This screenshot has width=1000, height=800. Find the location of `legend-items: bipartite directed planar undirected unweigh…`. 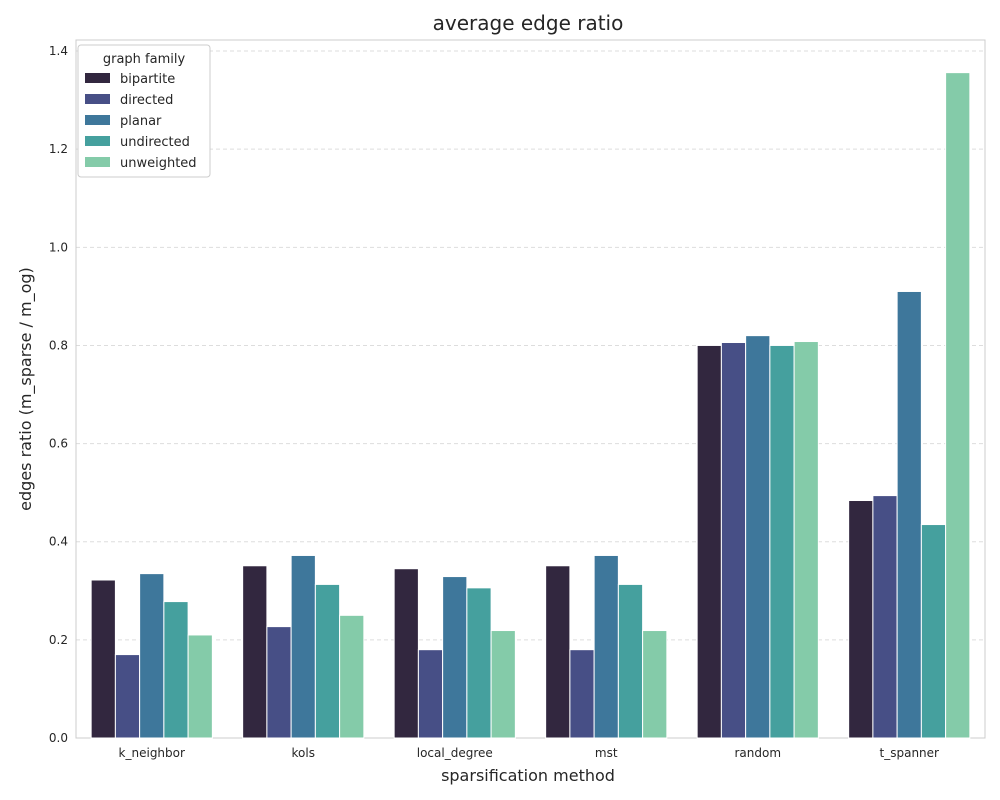

legend-items: bipartite directed planar undirected unweigh… is located at coordinates (141, 121).